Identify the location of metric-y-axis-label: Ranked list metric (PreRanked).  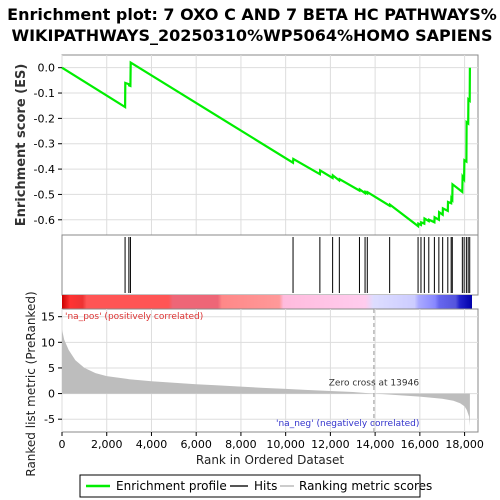
(31, 383).